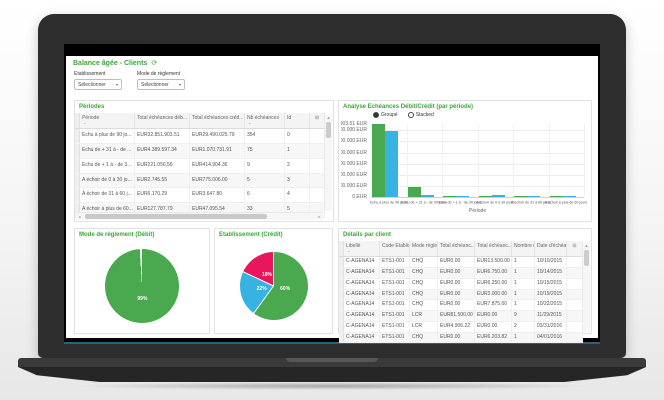  I want to click on column-header: Id, so click(297, 121).